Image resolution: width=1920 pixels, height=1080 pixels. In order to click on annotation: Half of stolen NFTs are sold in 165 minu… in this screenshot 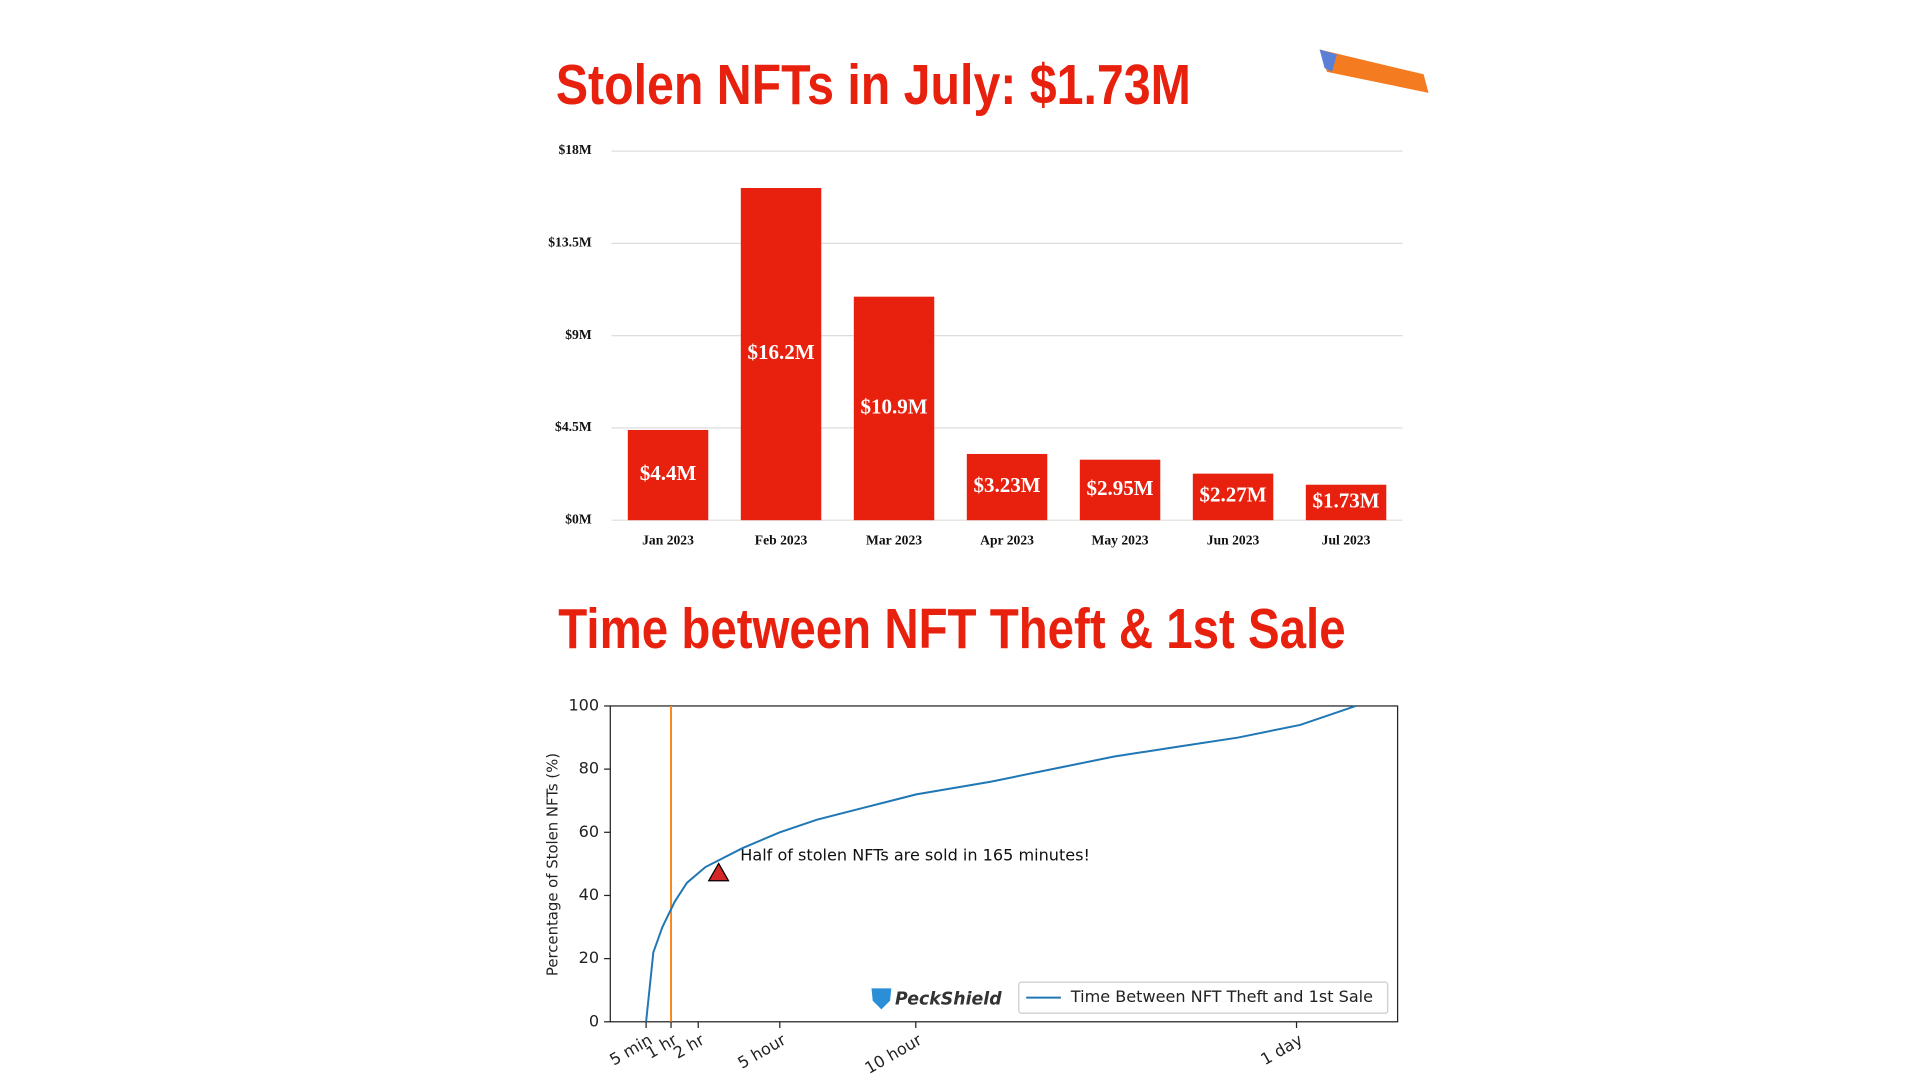, I will do `click(915, 854)`.